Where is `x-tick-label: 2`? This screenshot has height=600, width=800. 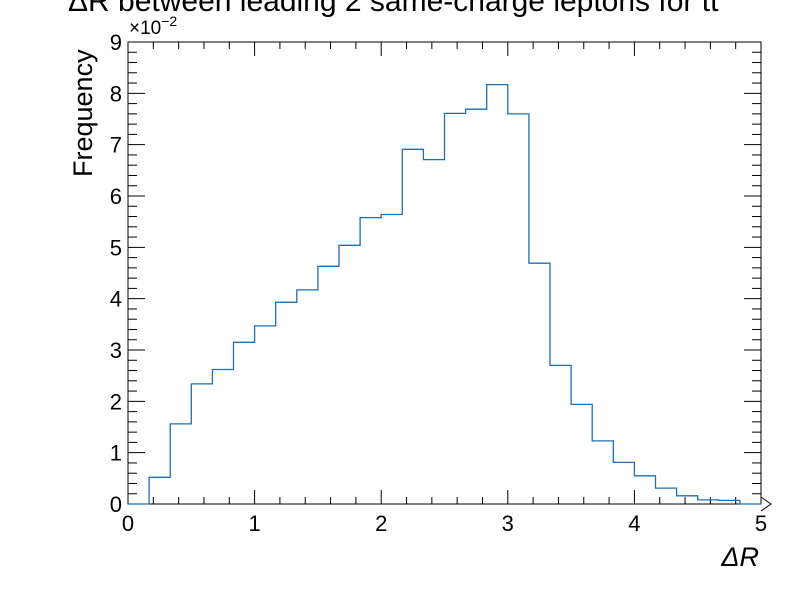 x-tick-label: 2 is located at coordinates (381, 523).